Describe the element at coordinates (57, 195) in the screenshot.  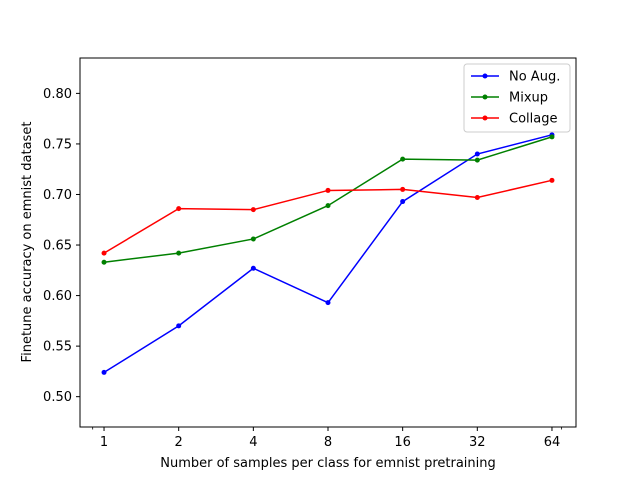
I see `y-tick-label: 0.70` at that location.